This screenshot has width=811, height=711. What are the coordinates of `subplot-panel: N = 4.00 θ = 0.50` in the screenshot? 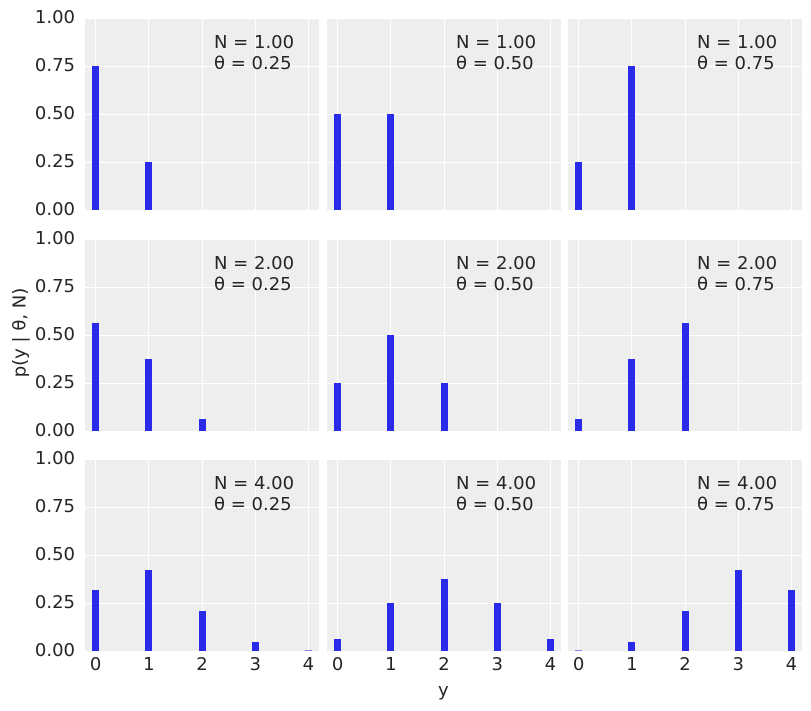 It's located at (444, 555).